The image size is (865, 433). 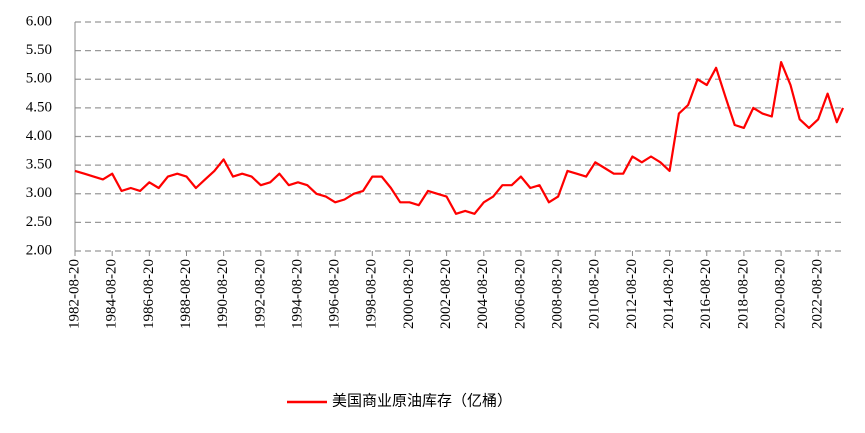 What do you see at coordinates (372, 294) in the screenshot?
I see `x-tick-label: 1998-08-20` at bounding box center [372, 294].